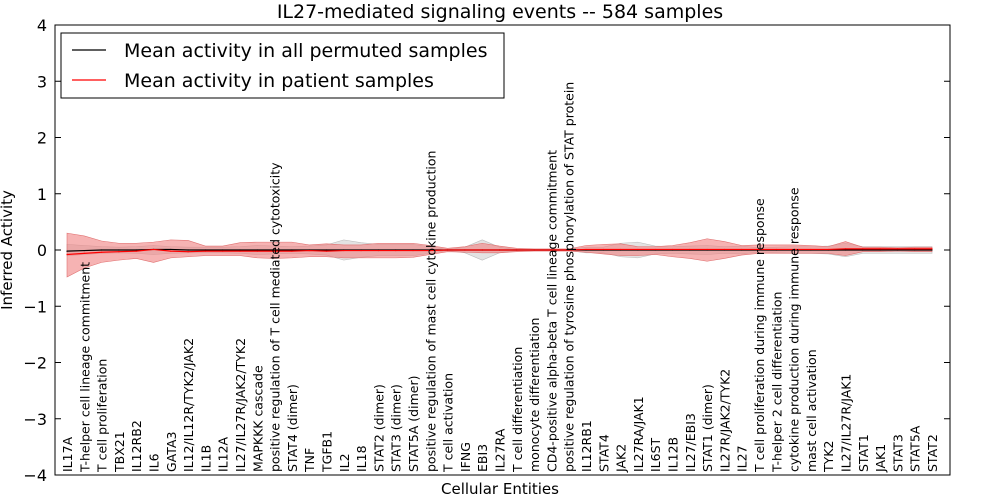  What do you see at coordinates (776, 382) in the screenshot?
I see `x-tick-label: T-helper 2 cell differentiation` at bounding box center [776, 382].